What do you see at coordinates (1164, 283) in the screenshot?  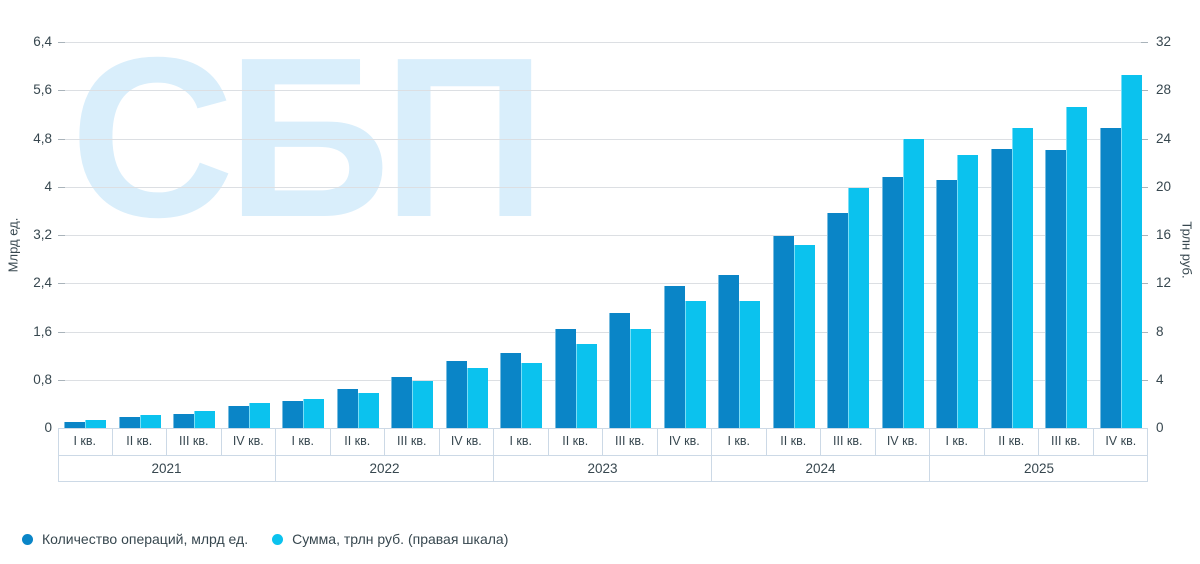 I see `y-axis-tick-label-right: 12` at bounding box center [1164, 283].